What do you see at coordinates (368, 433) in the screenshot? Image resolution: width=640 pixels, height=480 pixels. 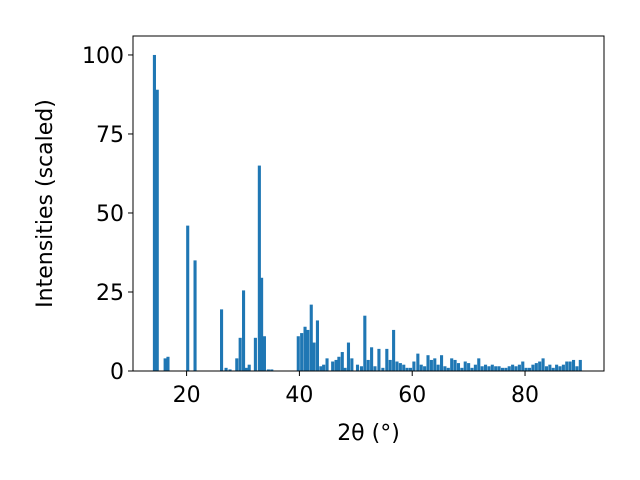 I see `x-axis-label: 2θ (°)` at bounding box center [368, 433].